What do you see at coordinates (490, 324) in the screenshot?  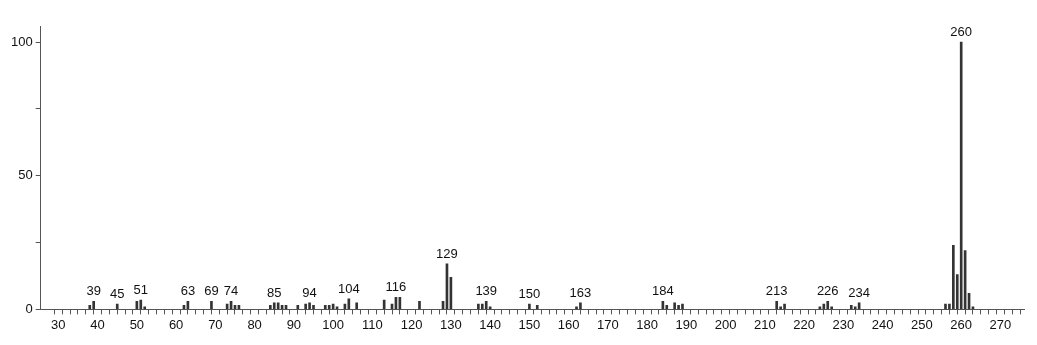 I see `x-tick-label: 140` at bounding box center [490, 324].